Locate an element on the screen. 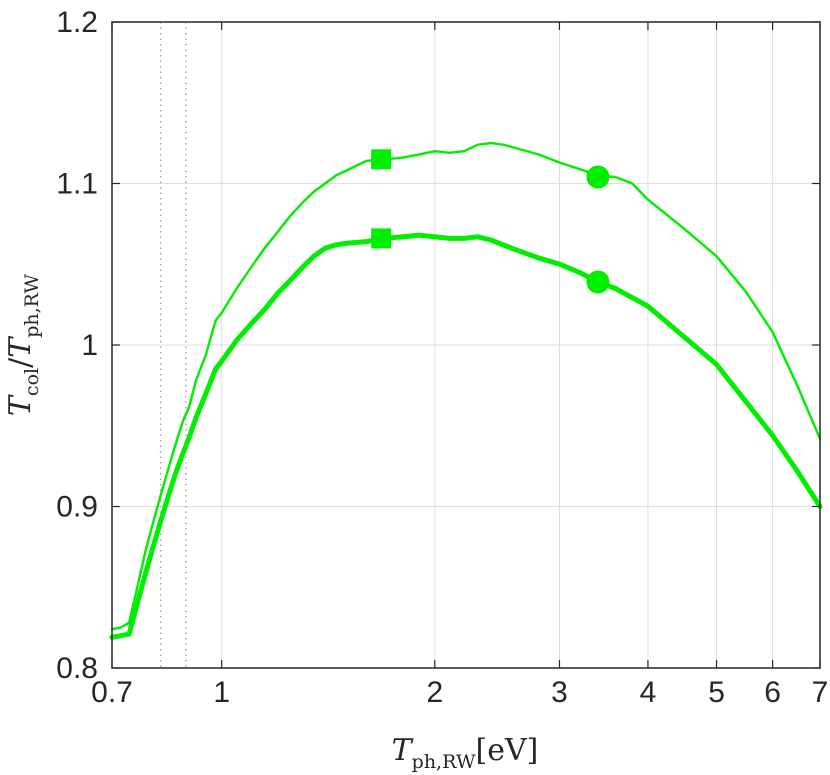 The height and width of the screenshot is (775, 830). y-axis-label-num-symbol: T is located at coordinates (20, 405).